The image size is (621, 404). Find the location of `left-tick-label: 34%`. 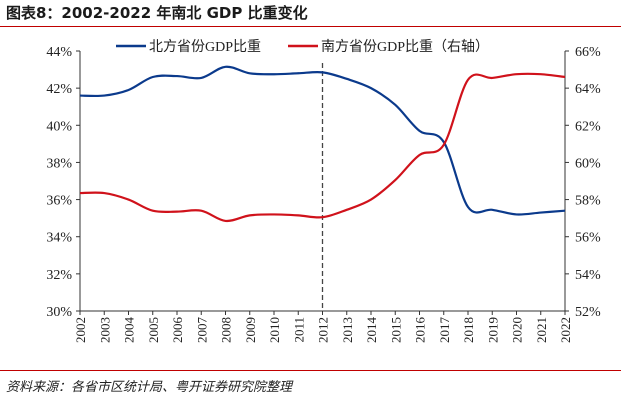

left-tick-label: 34% is located at coordinates (59, 238).